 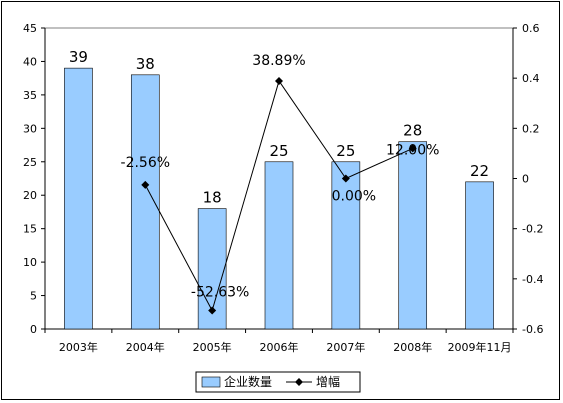 What do you see at coordinates (299, 382) in the screenshot?
I see `legend-line-marker` at bounding box center [299, 382].